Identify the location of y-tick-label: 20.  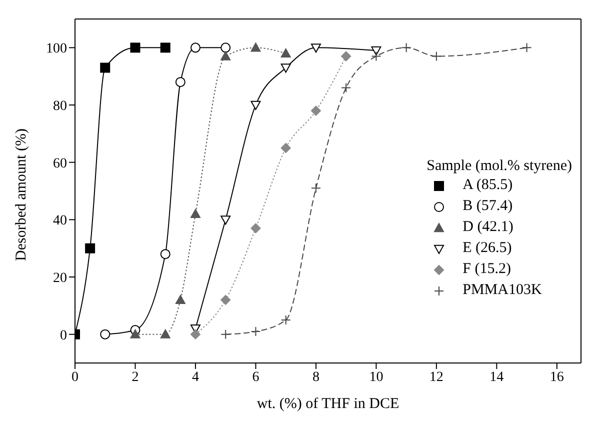
(60, 278).